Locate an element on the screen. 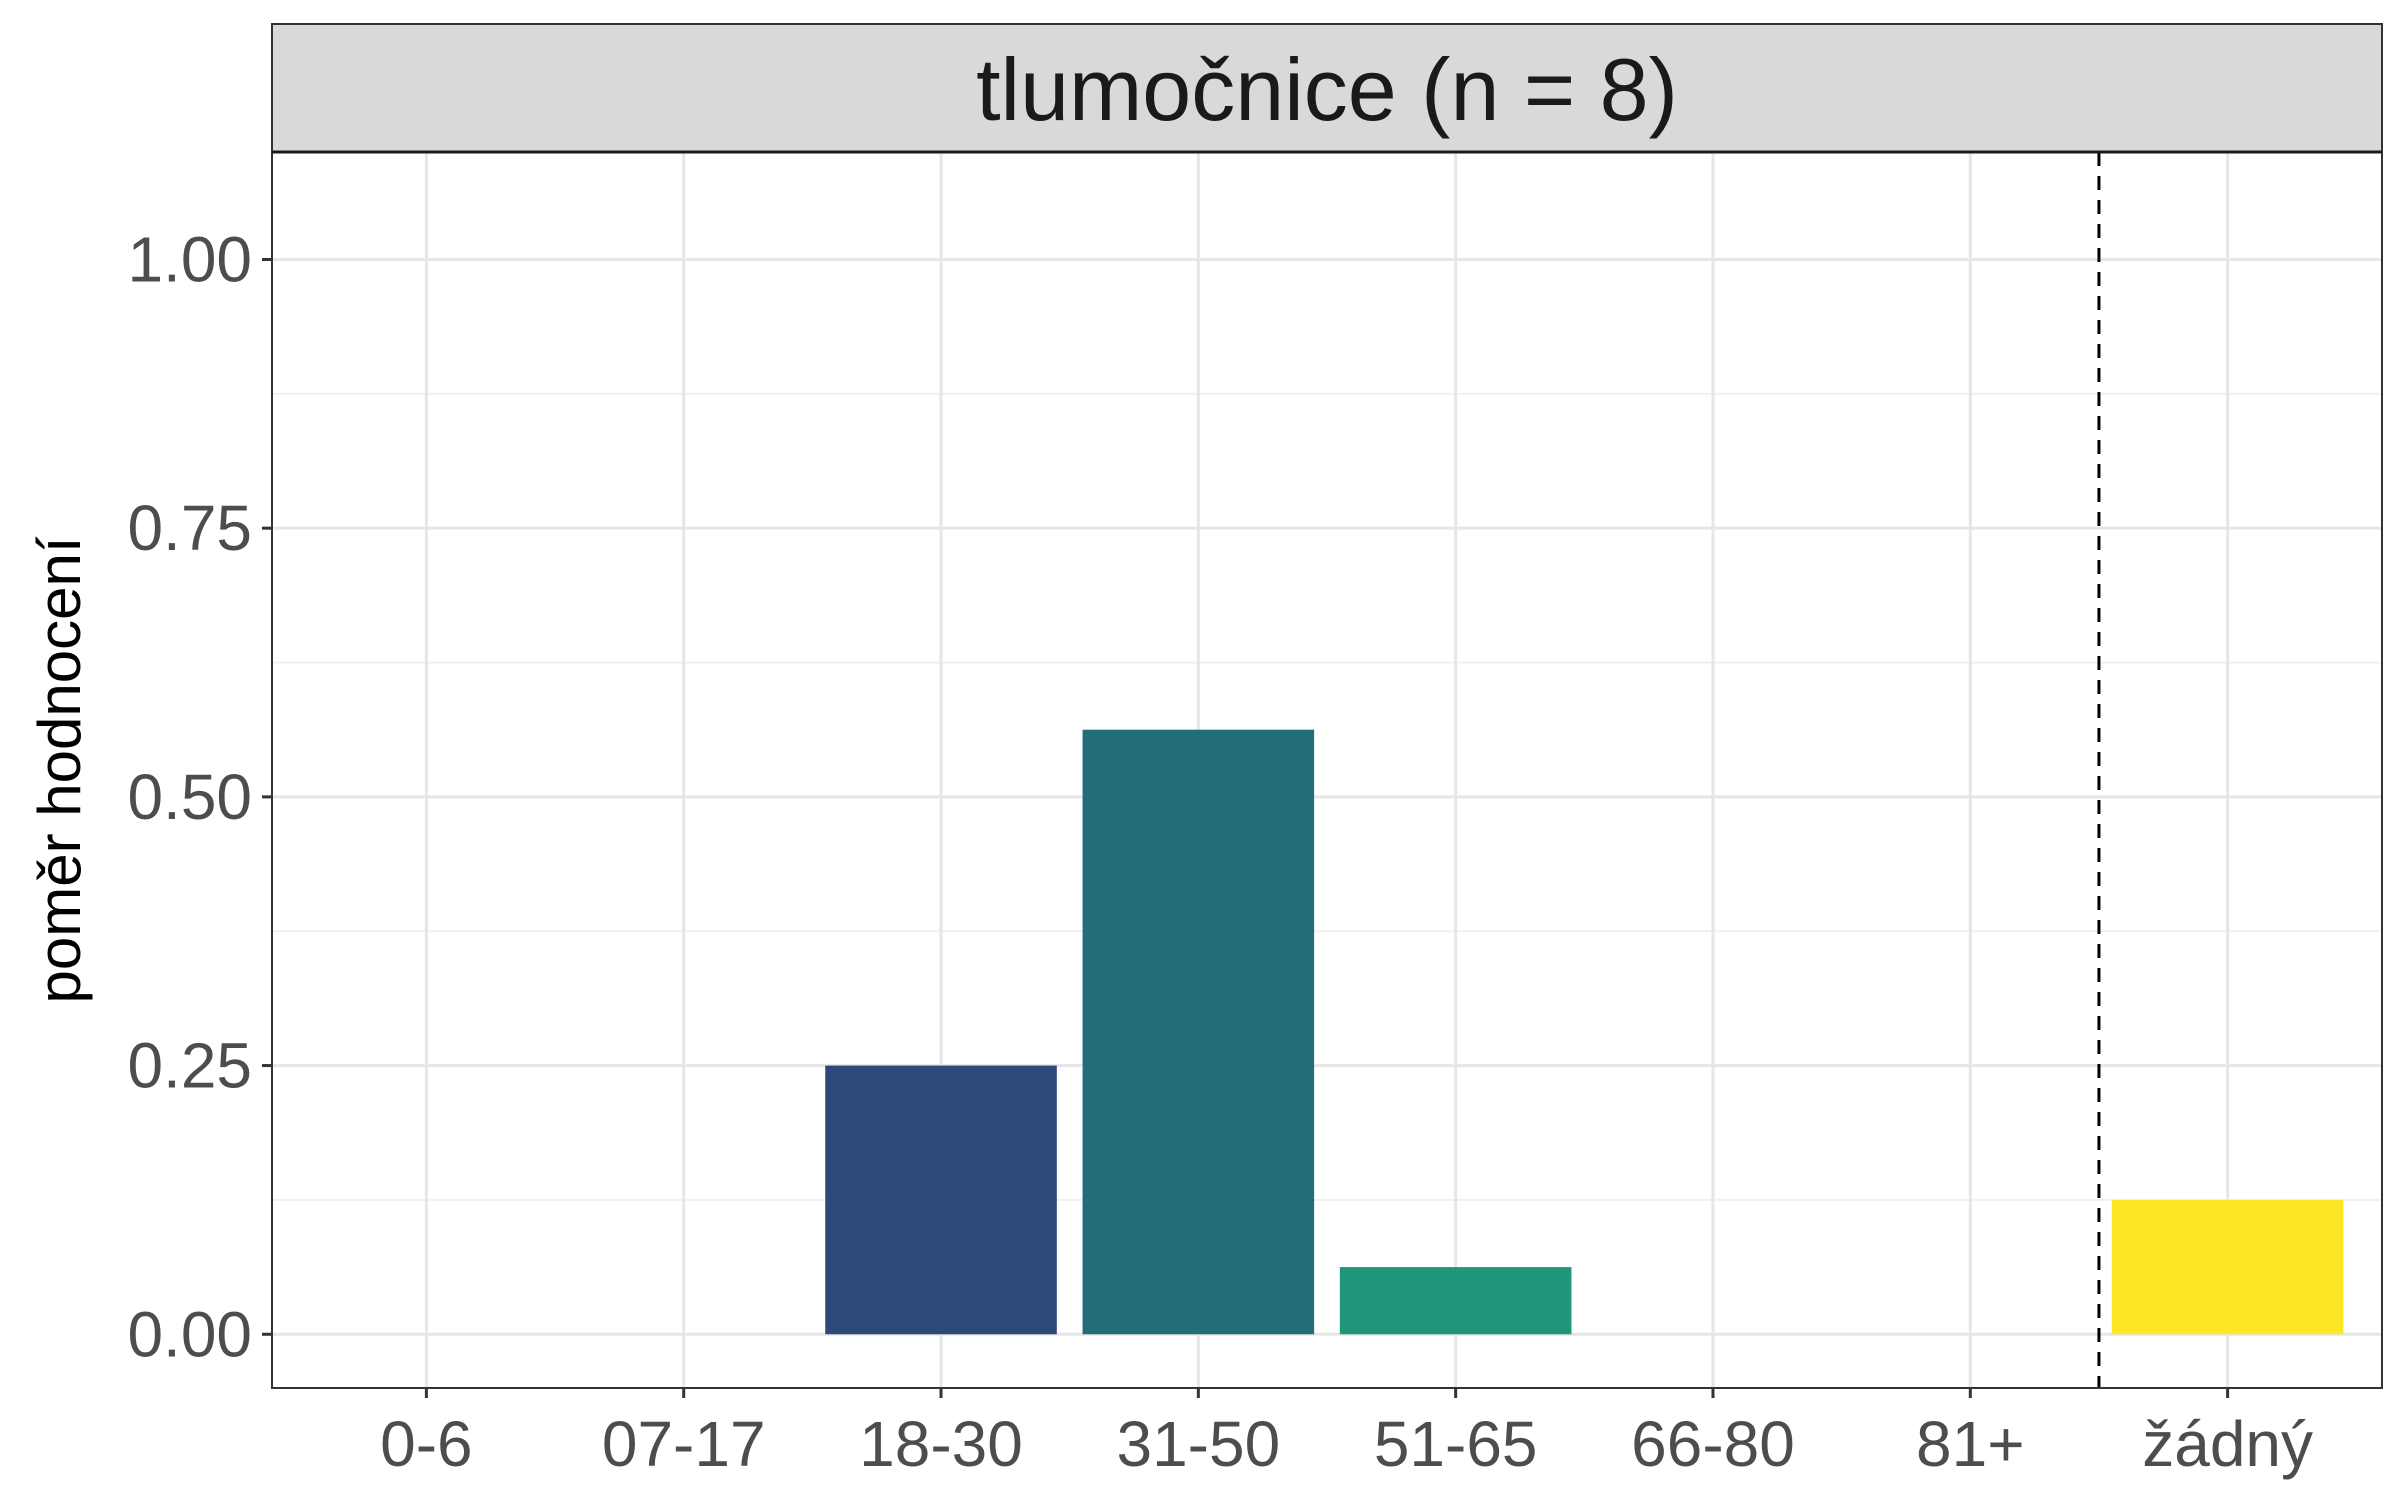 Image resolution: width=2400 pixels, height=1500 pixels. x-tick-label: 81+ is located at coordinates (1970, 1444).